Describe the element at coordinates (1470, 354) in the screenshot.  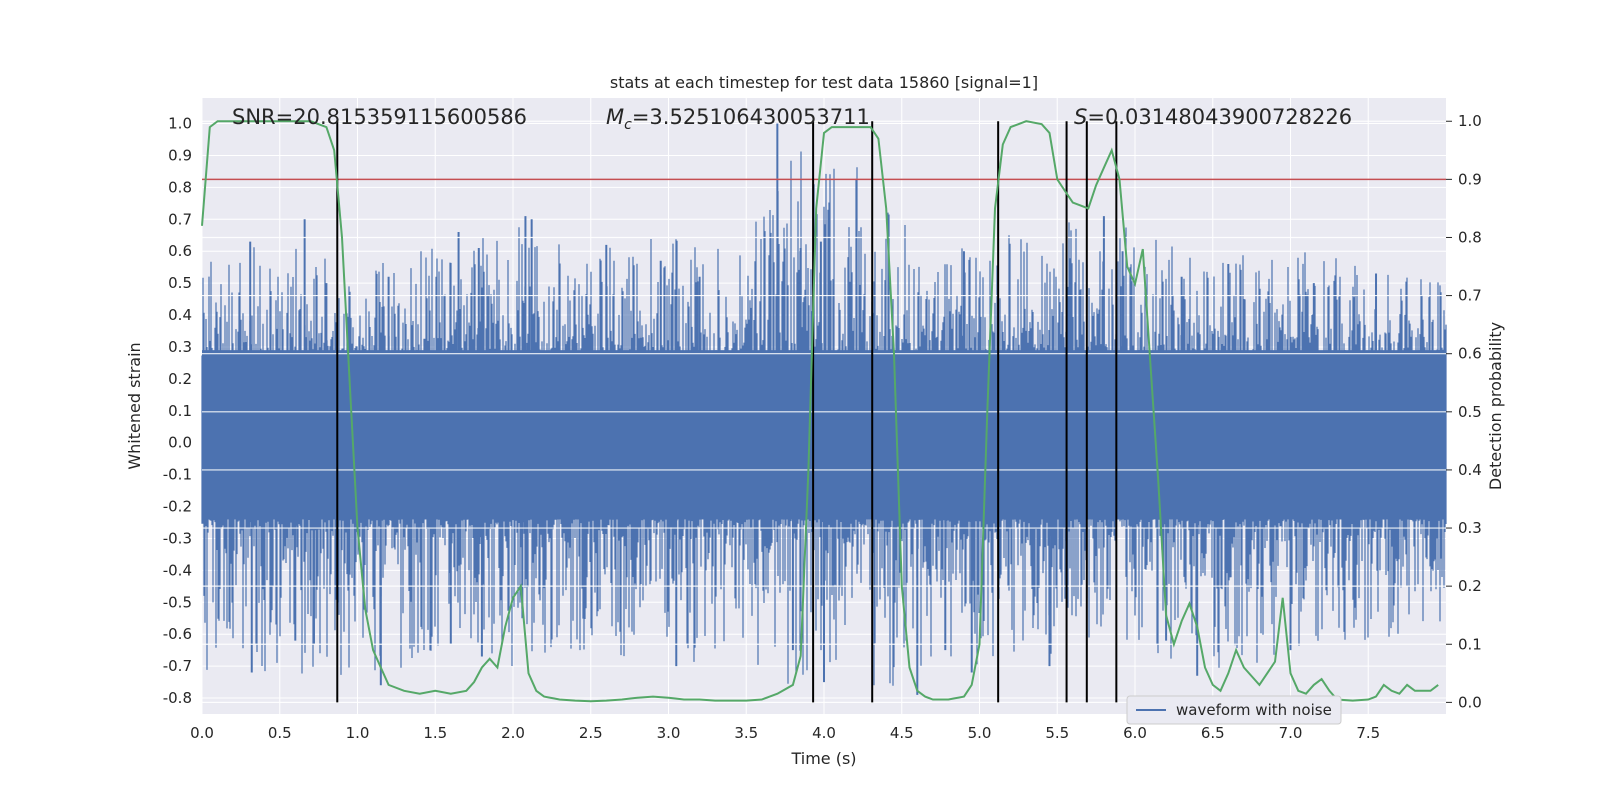
I see `y2-tick-label: 0.6` at that location.